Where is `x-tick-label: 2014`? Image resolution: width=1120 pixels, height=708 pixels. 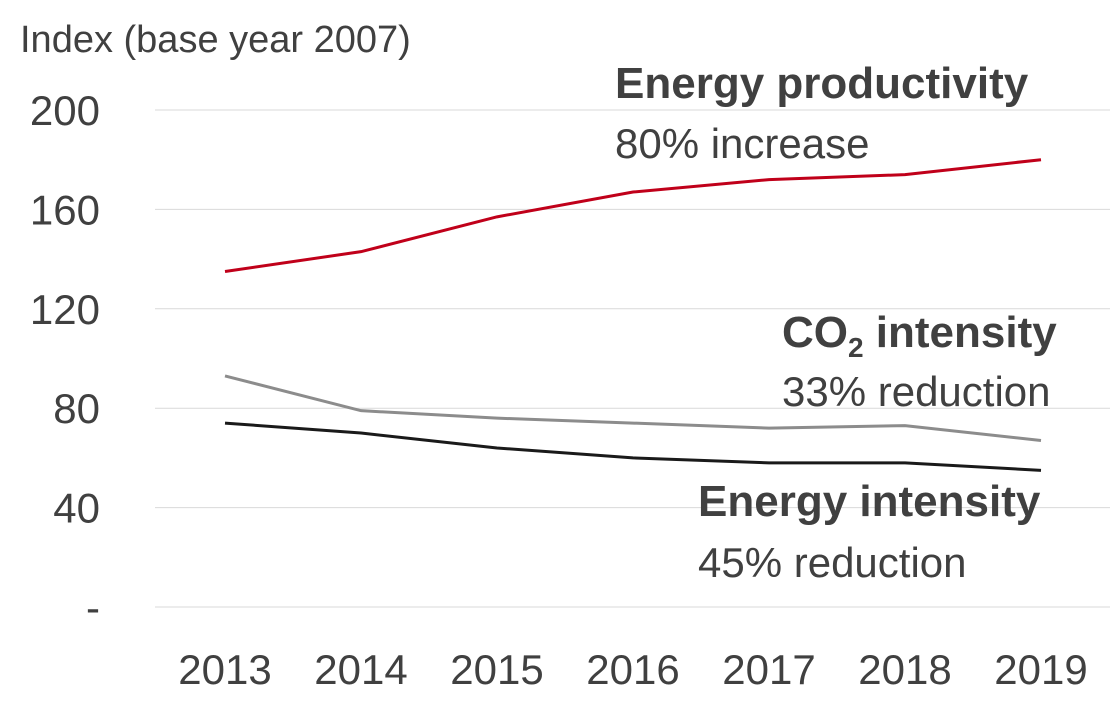
x-tick-label: 2014 is located at coordinates (360, 669).